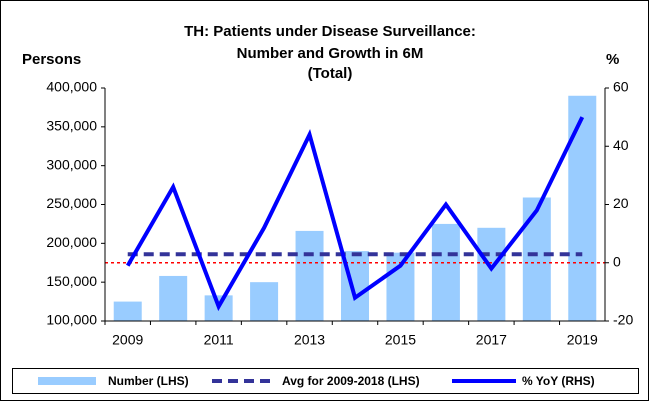 The height and width of the screenshot is (401, 649). What do you see at coordinates (491, 340) in the screenshot?
I see `x-tick-label: 2017` at bounding box center [491, 340].